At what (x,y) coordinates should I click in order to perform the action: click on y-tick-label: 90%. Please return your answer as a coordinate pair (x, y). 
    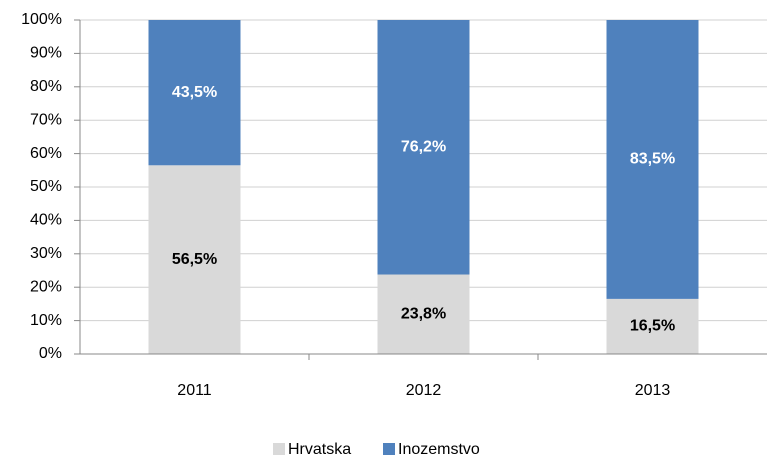
    Looking at the image, I should click on (46, 53).